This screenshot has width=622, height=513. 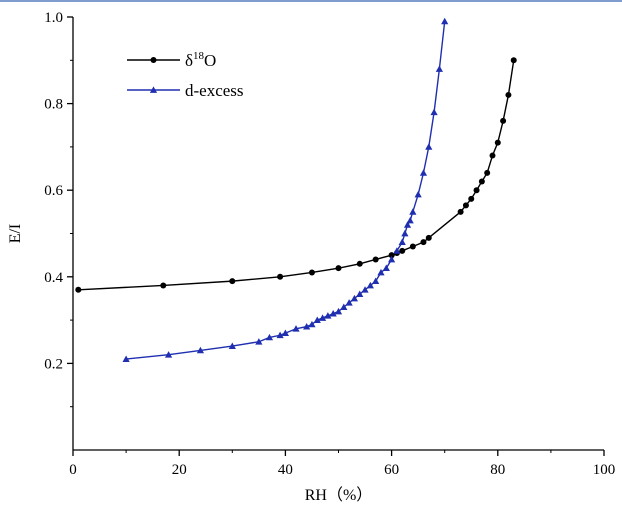 I want to click on top-rule, so click(x=311, y=1).